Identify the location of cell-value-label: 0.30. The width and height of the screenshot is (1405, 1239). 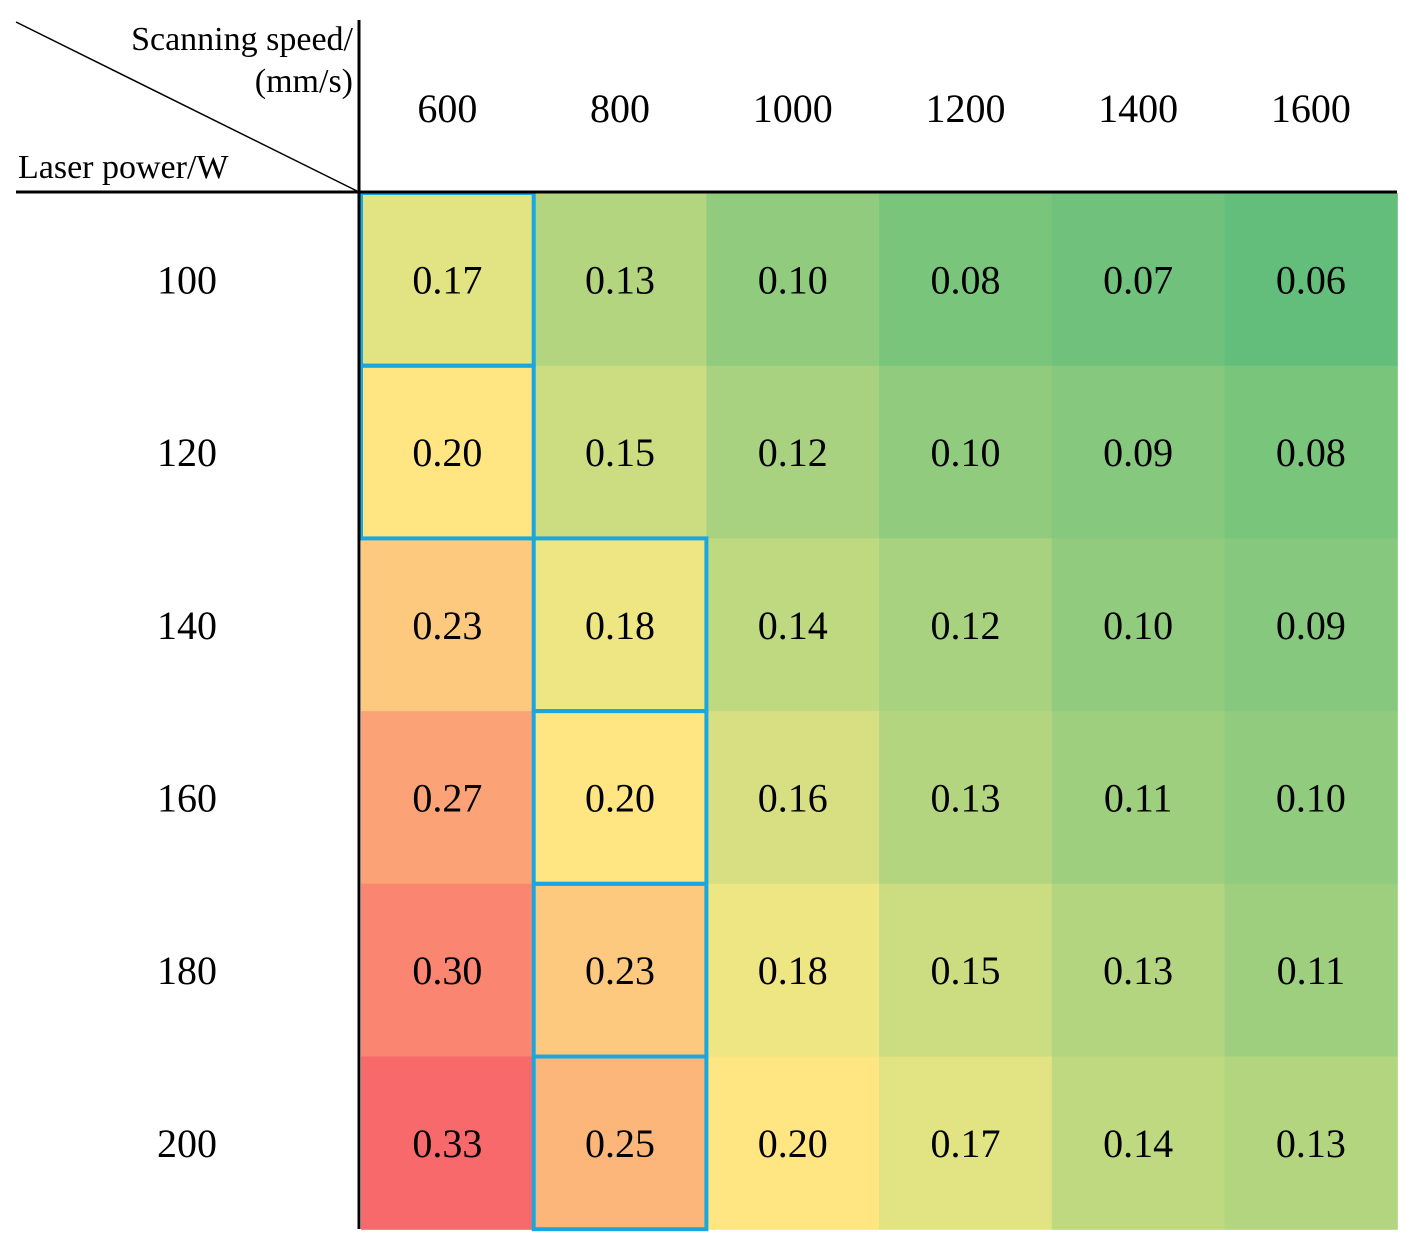
(447, 970).